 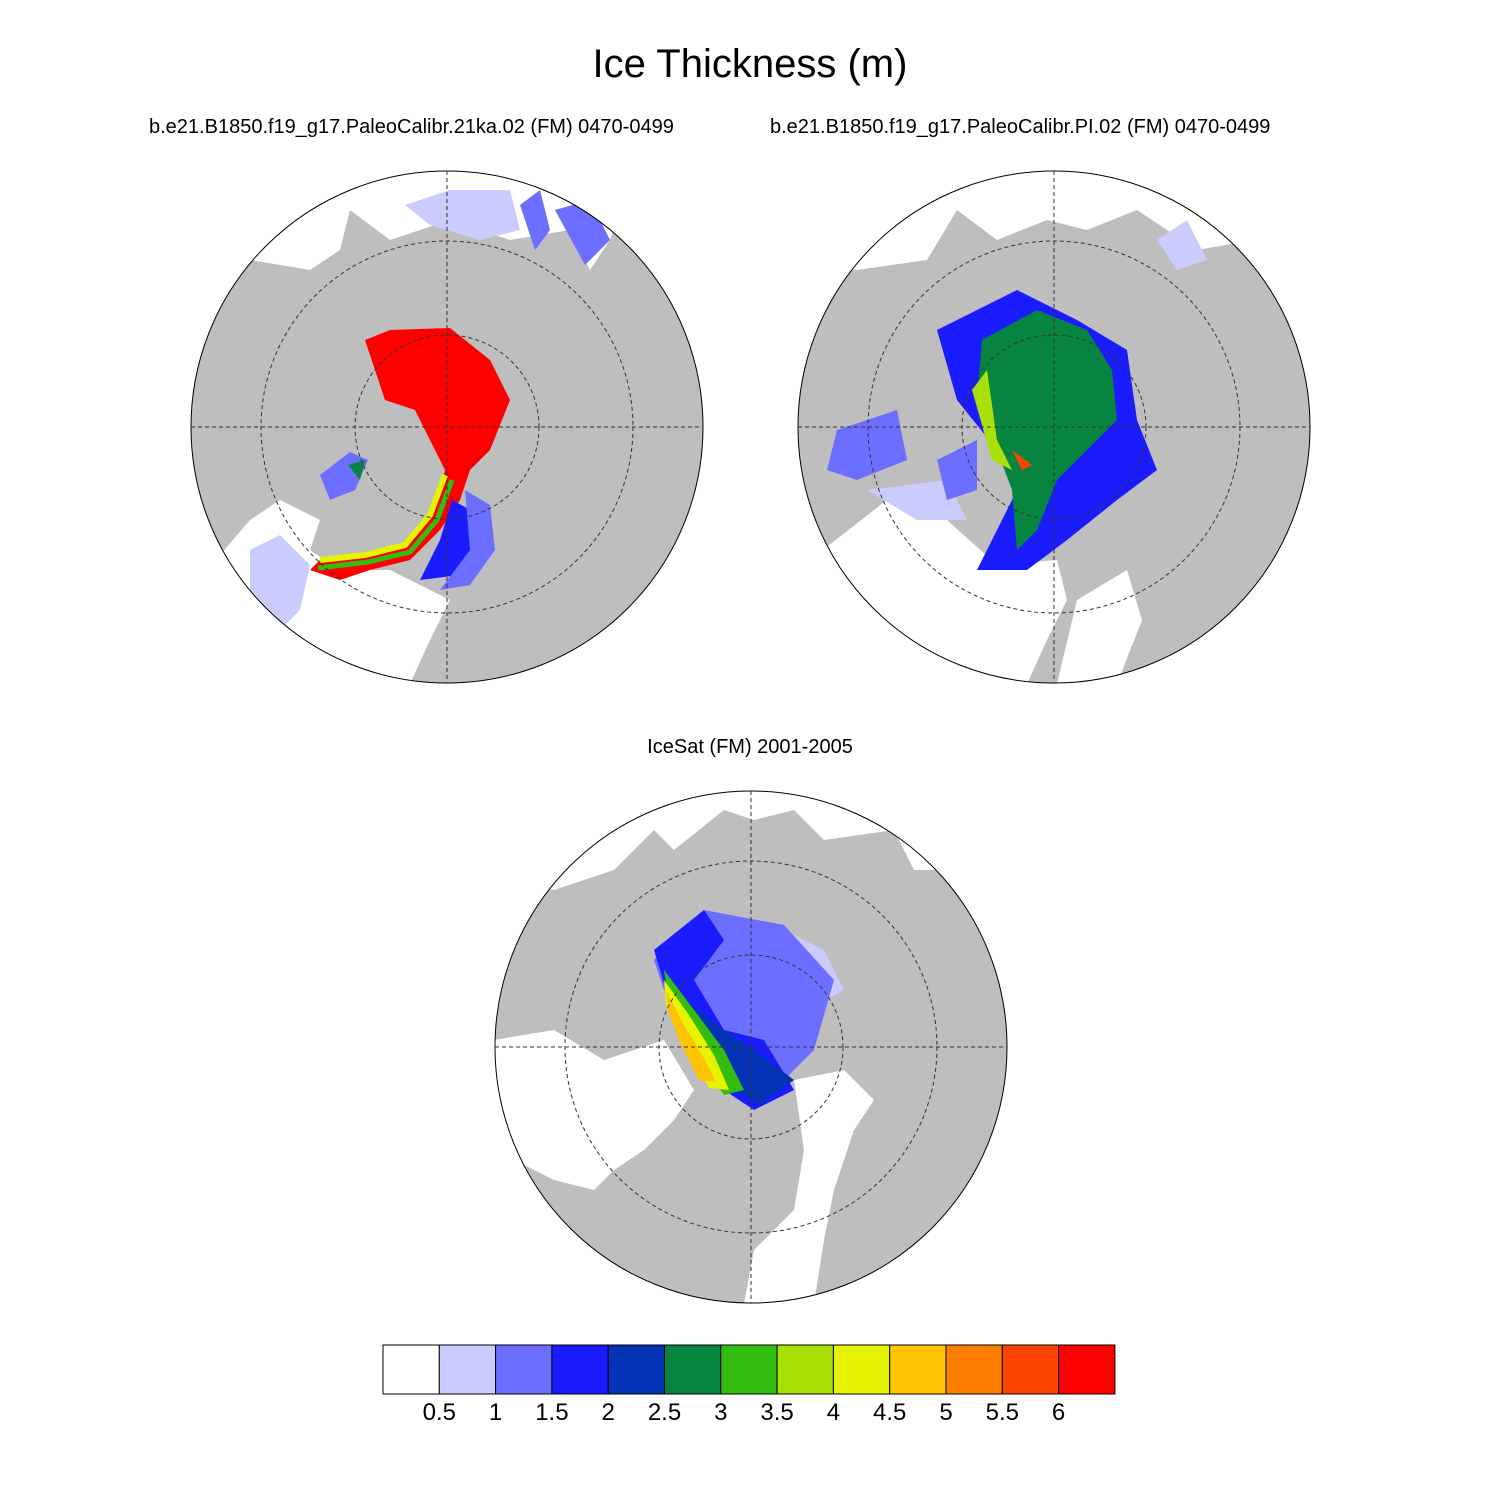 I want to click on colorbar-tick-label: 2.5, so click(x=664, y=1411).